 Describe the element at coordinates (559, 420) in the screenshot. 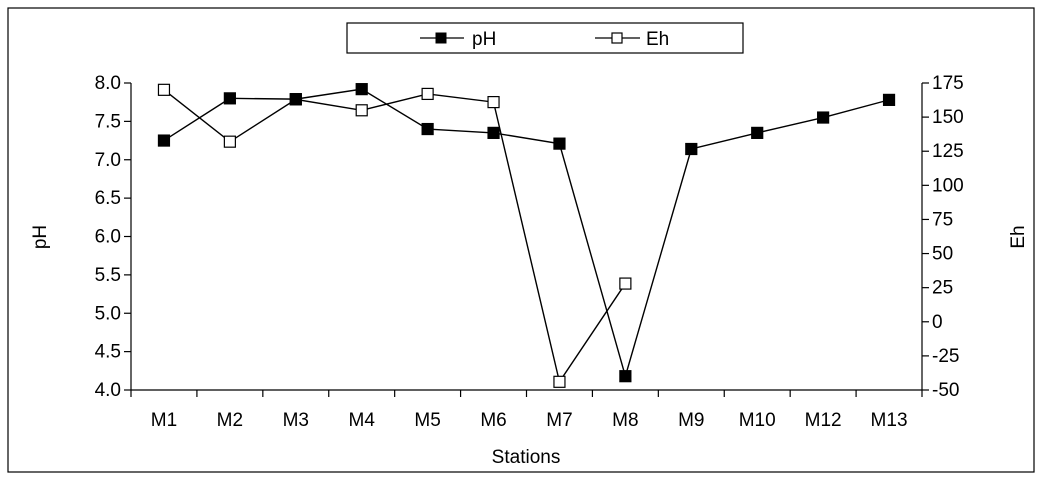

I see `x-tick-label: M7` at that location.